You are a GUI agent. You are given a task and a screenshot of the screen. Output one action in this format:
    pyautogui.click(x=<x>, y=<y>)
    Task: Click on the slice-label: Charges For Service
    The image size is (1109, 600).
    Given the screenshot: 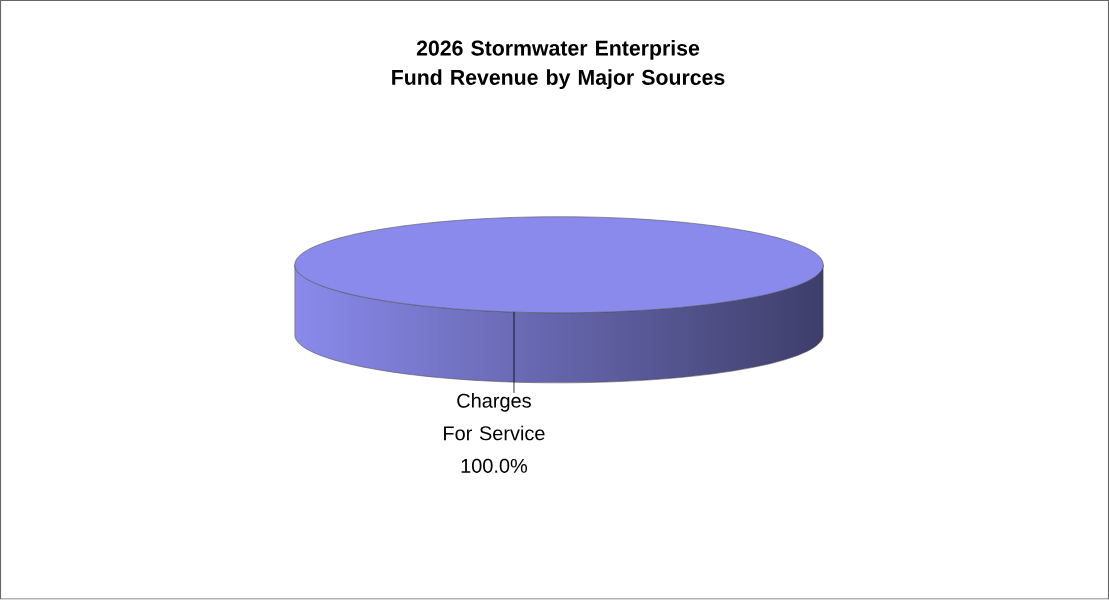 What is the action you would take?
    pyautogui.click(x=494, y=417)
    